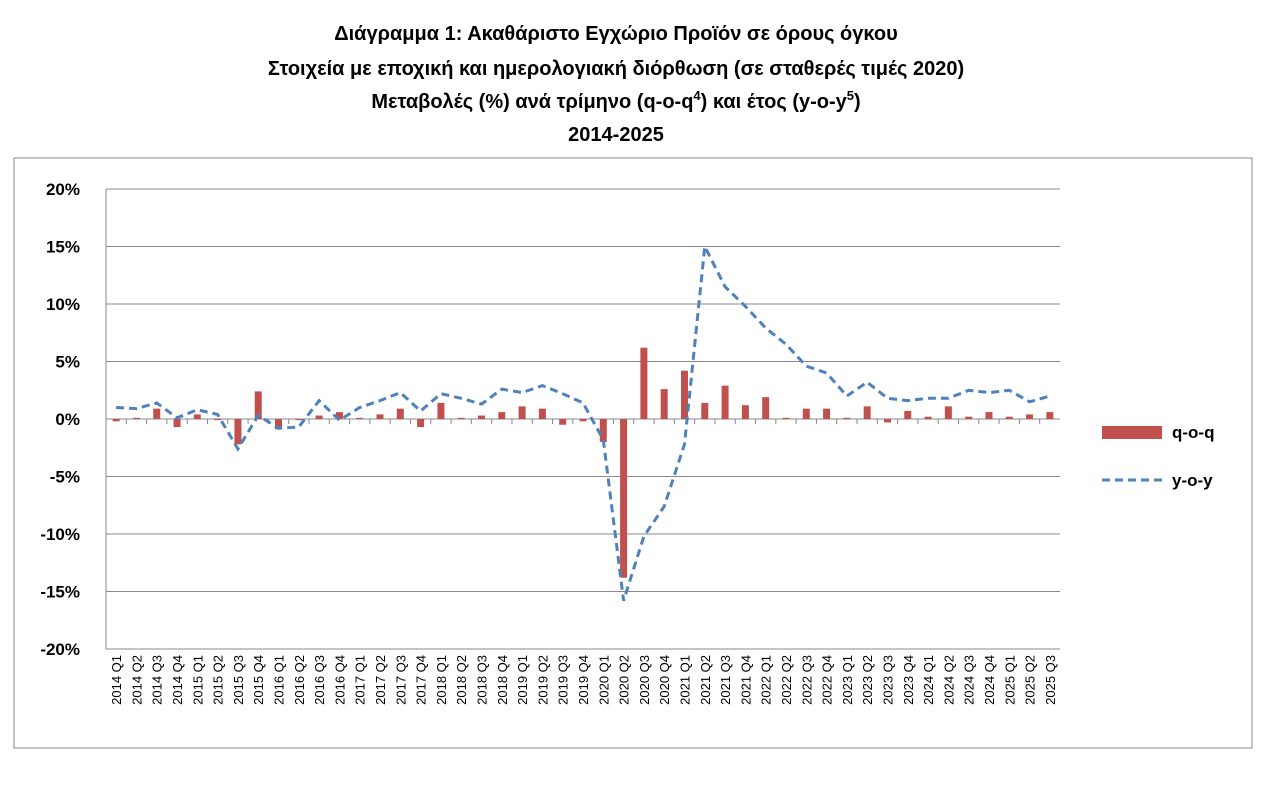  I want to click on y-tick-label: -5%, so click(65, 477).